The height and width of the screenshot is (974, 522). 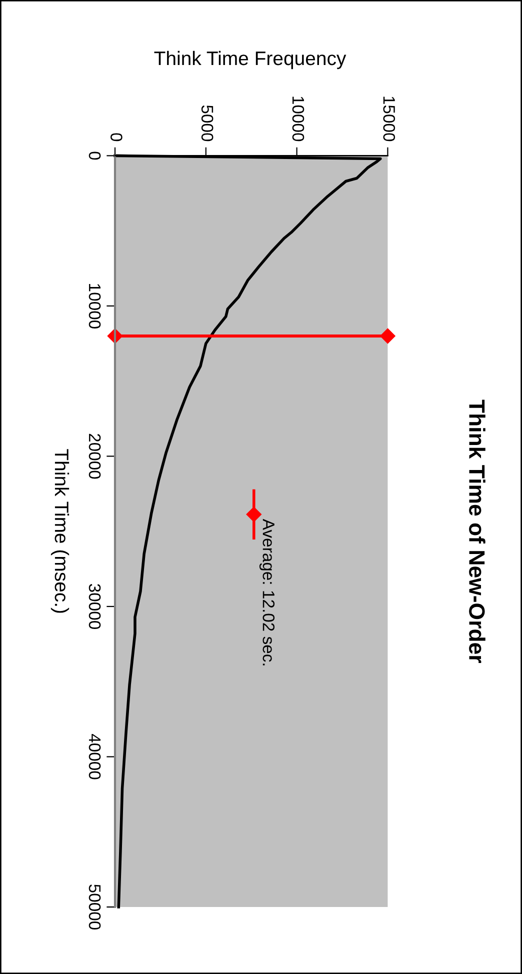 What do you see at coordinates (94, 757) in the screenshot?
I see `y-tick-label: 40000` at bounding box center [94, 757].